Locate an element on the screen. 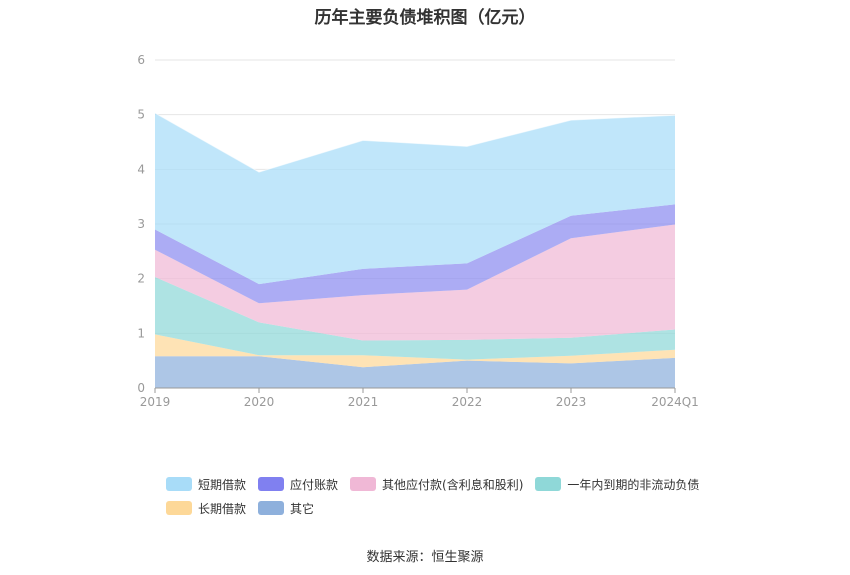  legend-item-other-payables: 其他应付款(含利息和股利) is located at coordinates (436, 484).